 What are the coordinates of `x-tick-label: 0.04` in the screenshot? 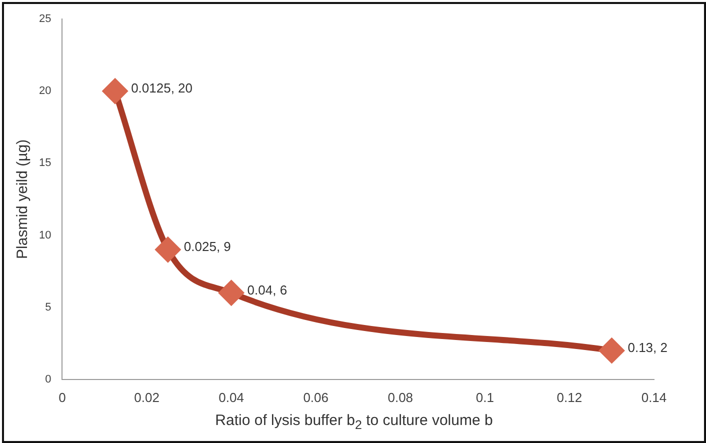 It's located at (231, 397).